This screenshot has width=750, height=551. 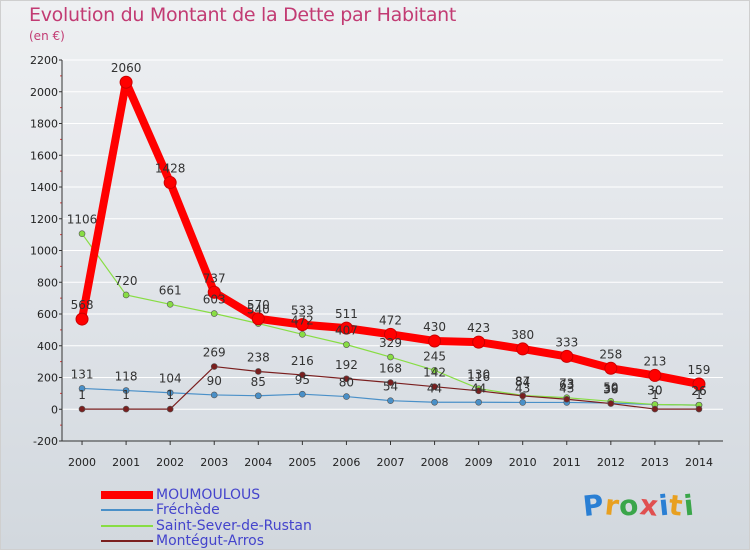 I want to click on x-tick-label: 2002, so click(x=170, y=462).